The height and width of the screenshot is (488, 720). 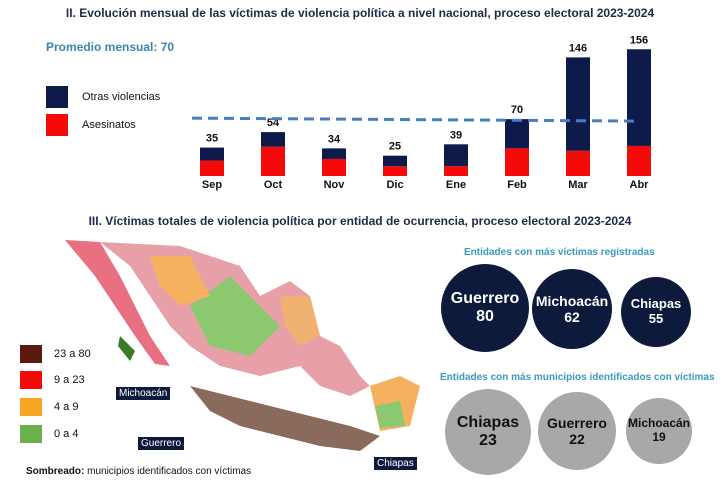 I want to click on x-tick-label: Feb, so click(x=517, y=185).